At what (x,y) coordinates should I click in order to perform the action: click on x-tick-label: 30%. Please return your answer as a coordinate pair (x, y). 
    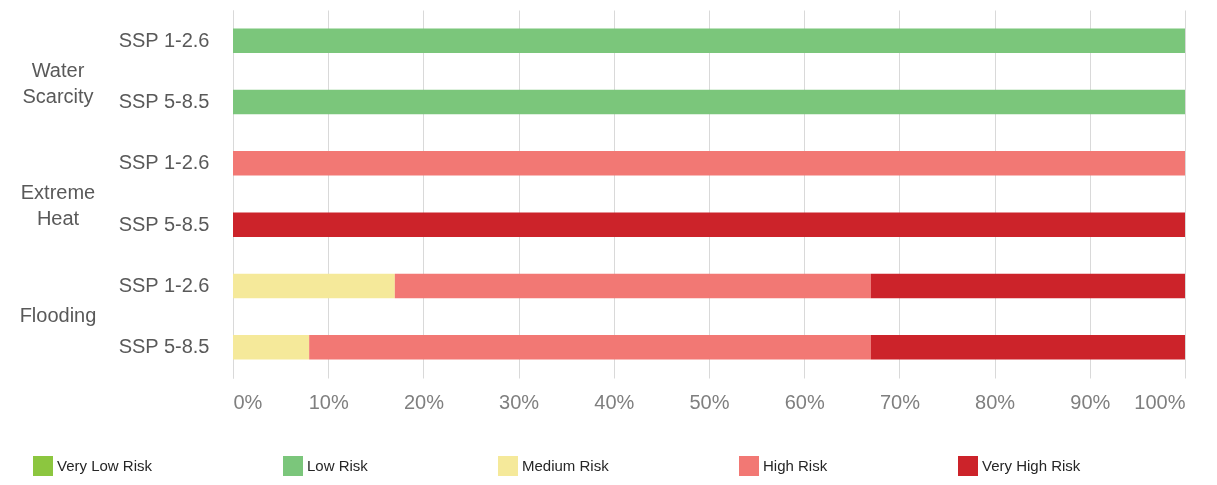
    Looking at the image, I should click on (519, 401).